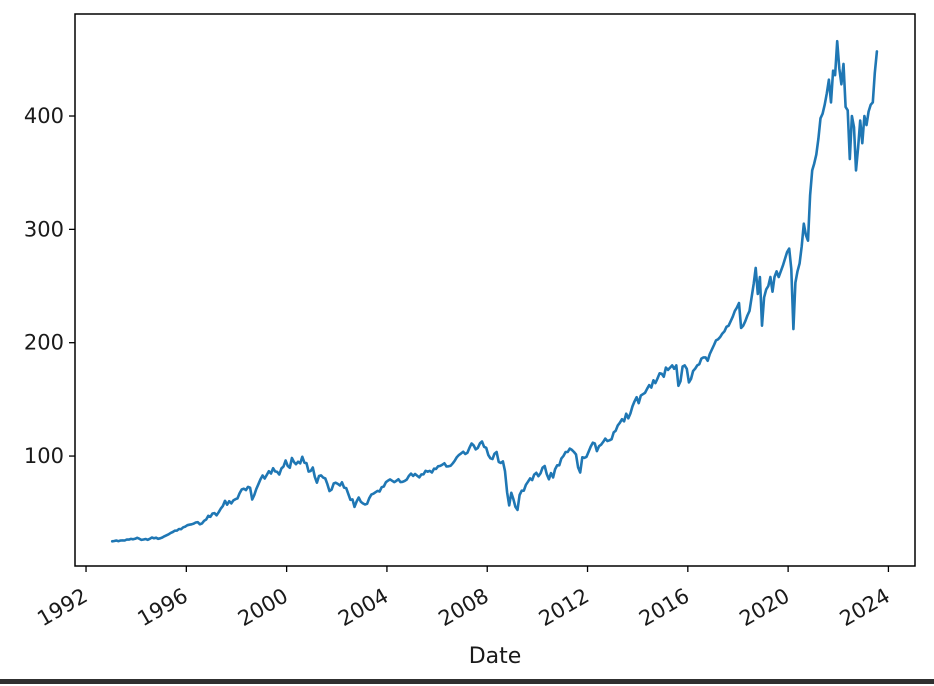 The width and height of the screenshot is (934, 686). What do you see at coordinates (865, 608) in the screenshot?
I see `x-tick-label: 2024` at bounding box center [865, 608].